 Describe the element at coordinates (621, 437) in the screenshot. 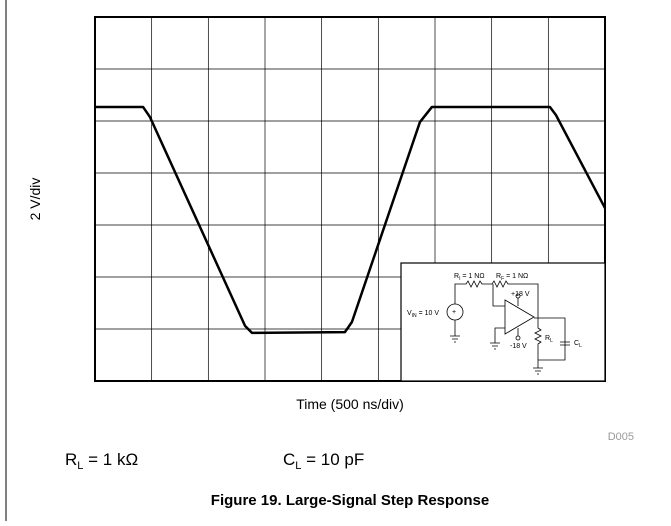

I see `figure-id: D005` at that location.